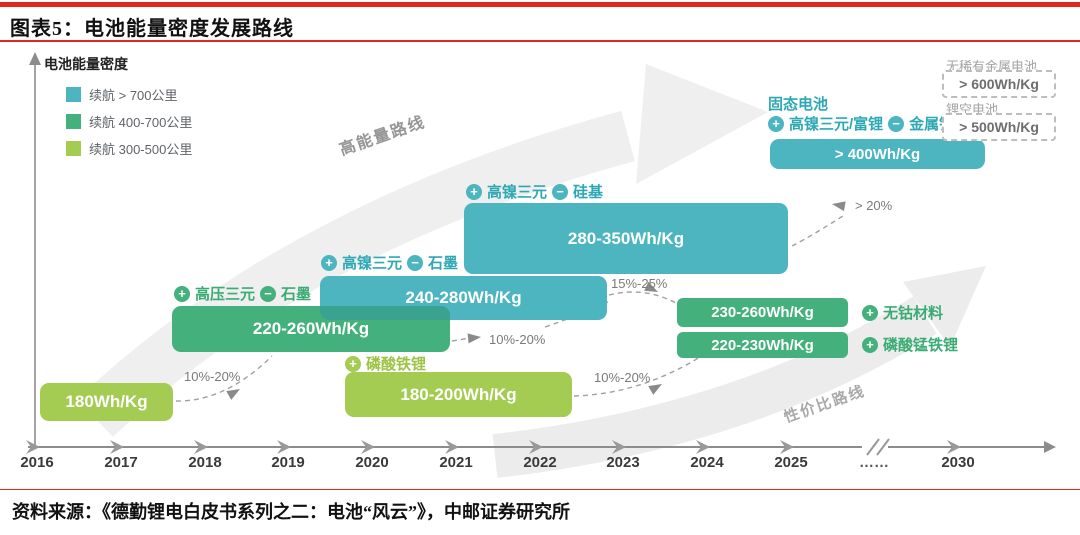 Image resolution: width=1080 pixels, height=535 pixels. Describe the element at coordinates (463, 297) in the screenshot. I see `node-value: 240-280Wh/Kg` at that location.